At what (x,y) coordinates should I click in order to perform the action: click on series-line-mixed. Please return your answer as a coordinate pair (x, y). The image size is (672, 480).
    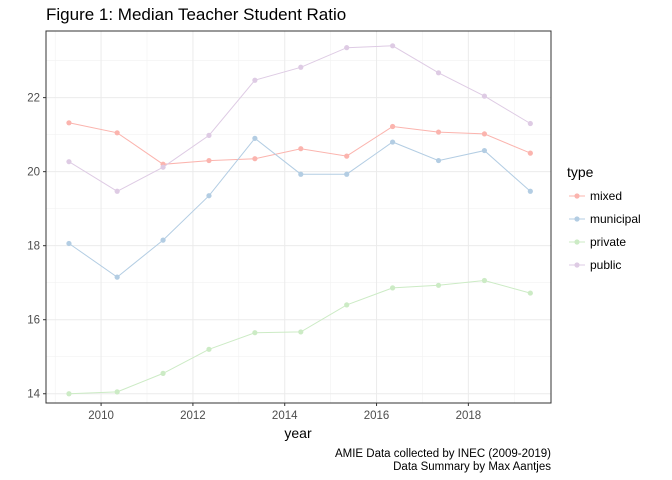
    Looking at the image, I should click on (299, 143).